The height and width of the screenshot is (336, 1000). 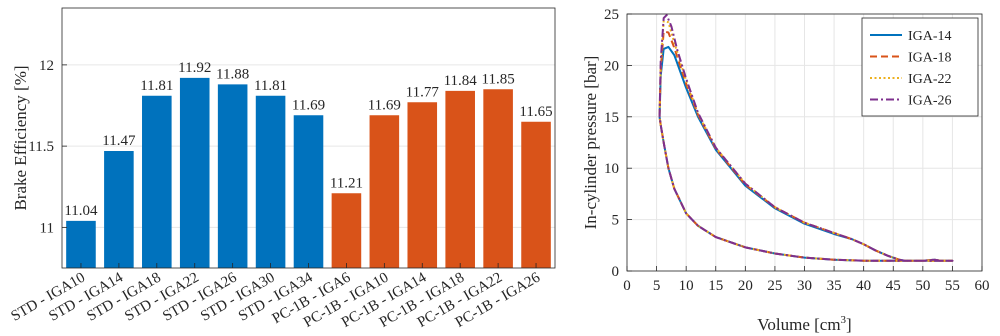 What do you see at coordinates (930, 79) in the screenshot?
I see `pv-legend-label: IGA-22` at bounding box center [930, 79].